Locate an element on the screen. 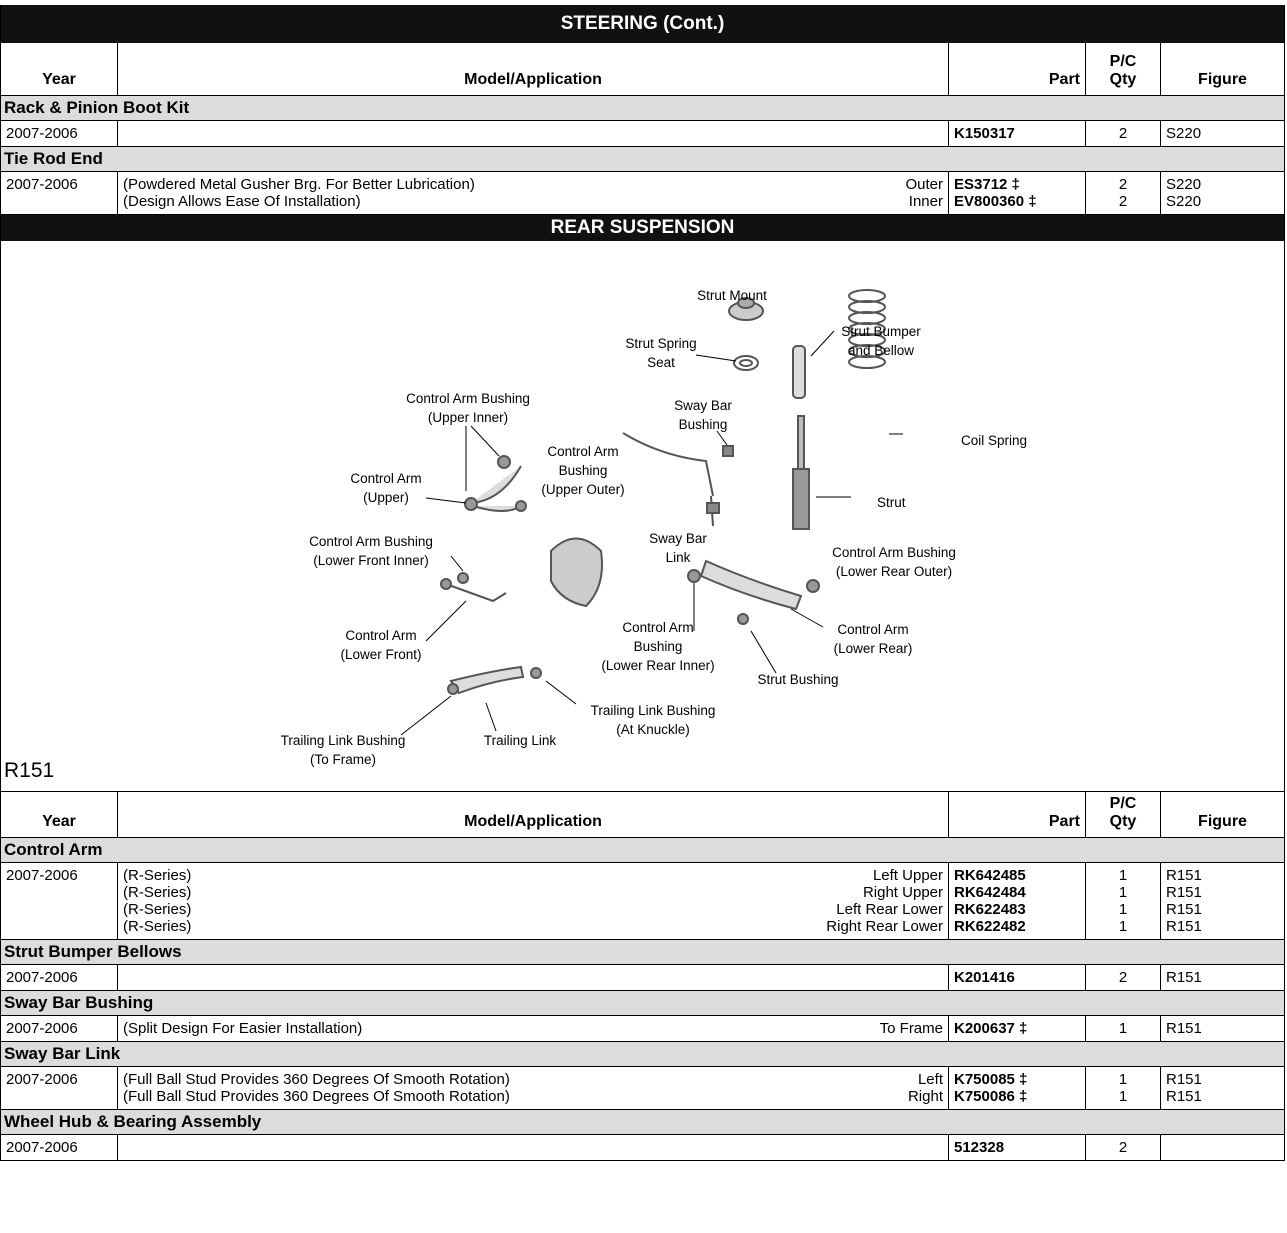 The height and width of the screenshot is (1233, 1287). diagram-label: Strut Bumper and Bellow is located at coordinates (881, 341).